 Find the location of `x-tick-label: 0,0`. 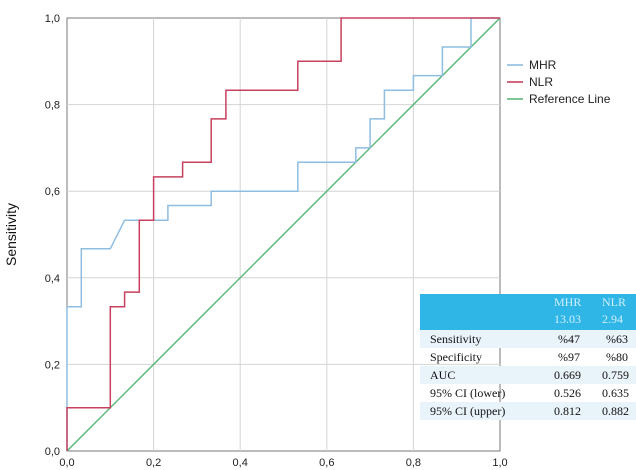

x-tick-label: 0,0 is located at coordinates (66, 463).